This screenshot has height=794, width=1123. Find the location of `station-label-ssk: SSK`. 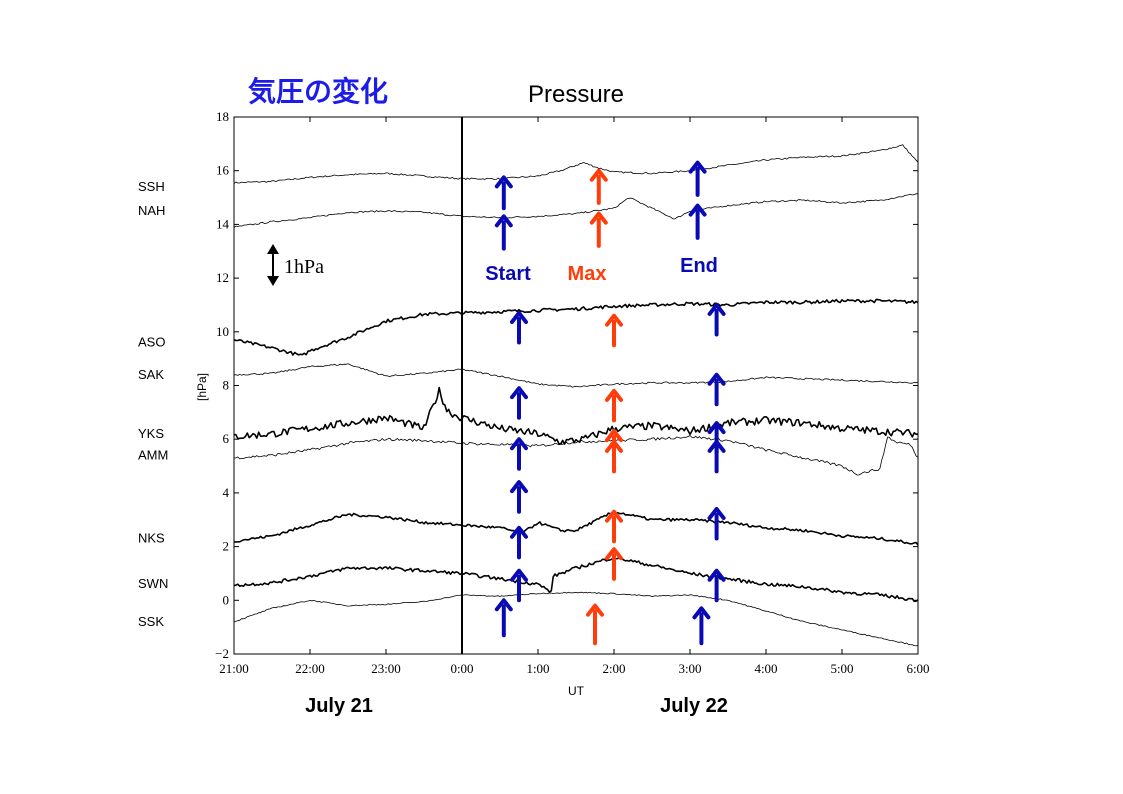

station-label-ssk: SSK is located at coordinates (151, 621).